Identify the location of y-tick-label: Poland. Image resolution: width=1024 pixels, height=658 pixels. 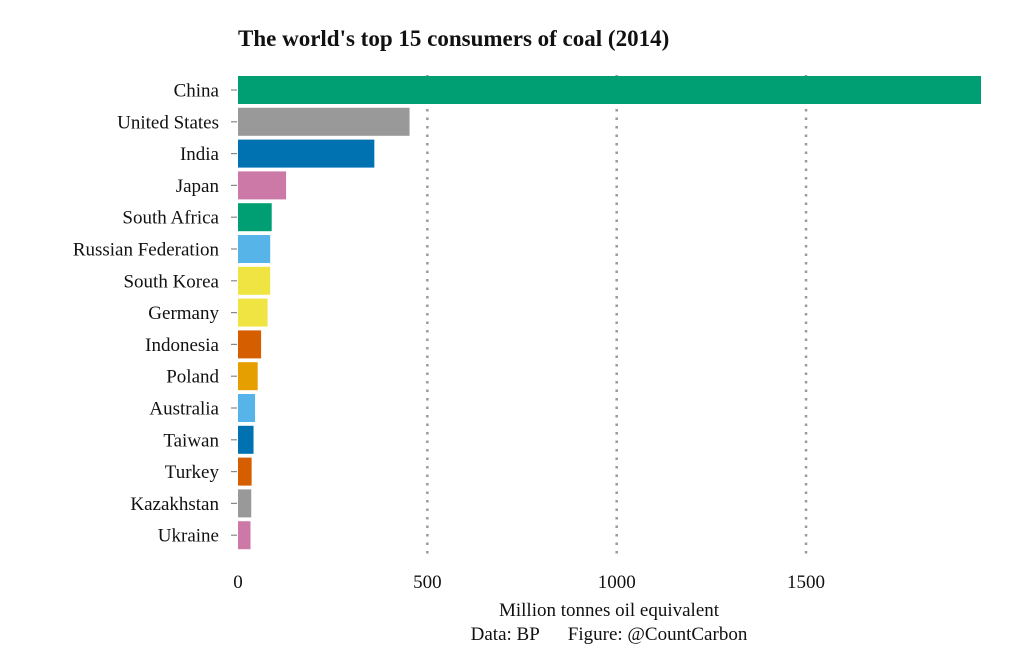
(192, 377).